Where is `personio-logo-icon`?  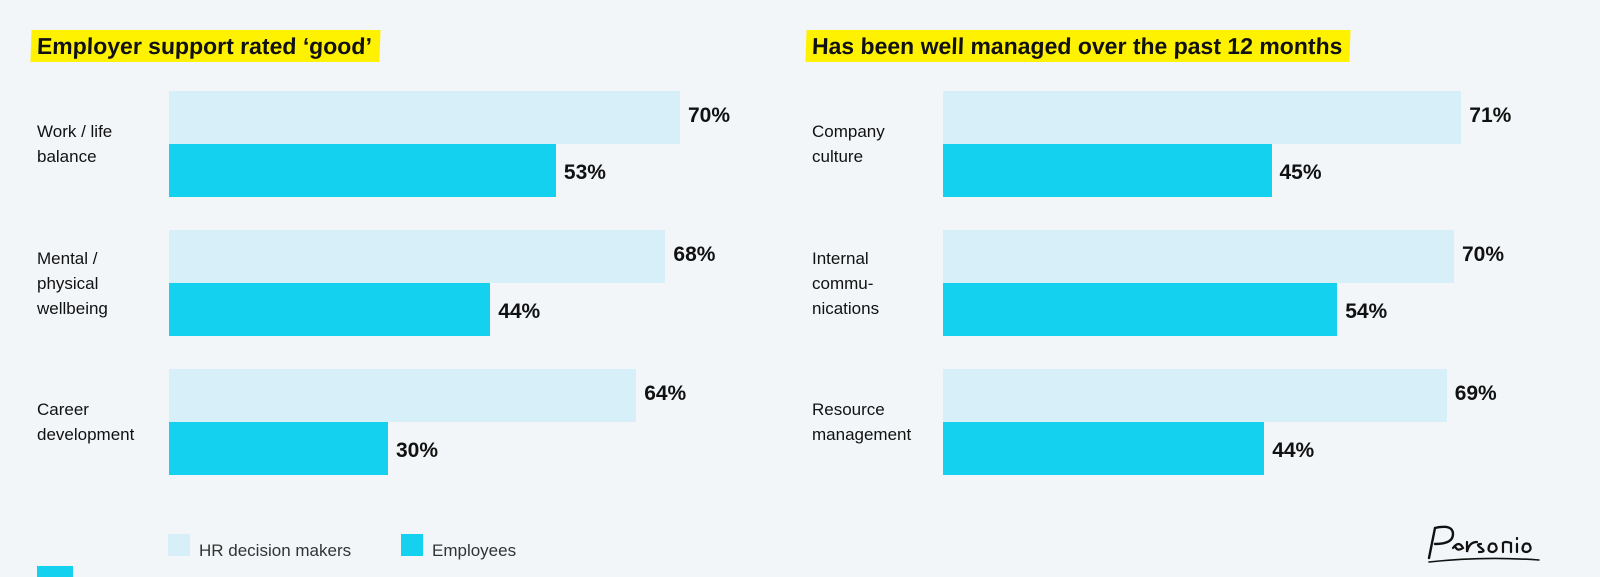 personio-logo-icon is located at coordinates (1483, 544).